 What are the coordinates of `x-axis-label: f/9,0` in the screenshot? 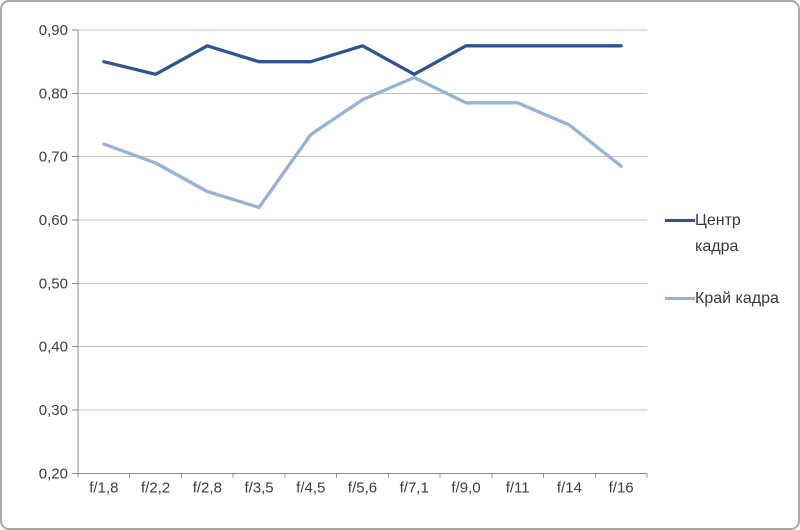 It's located at (465, 487).